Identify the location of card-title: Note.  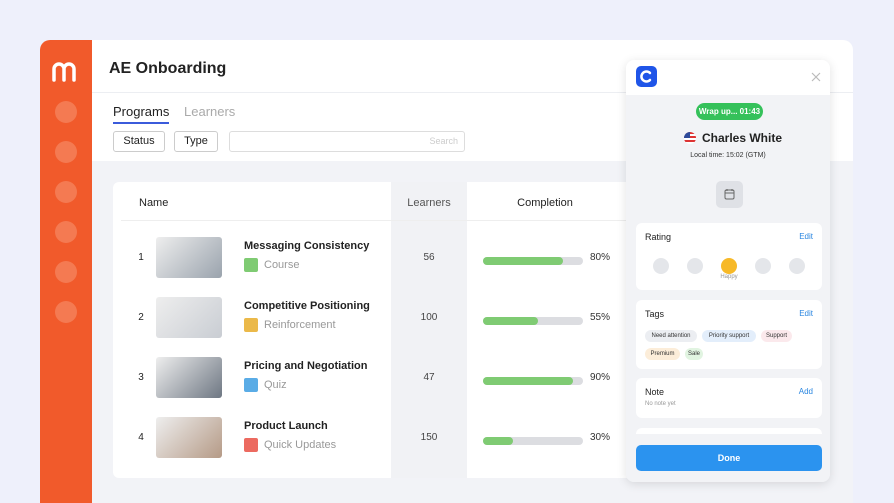
(655, 392).